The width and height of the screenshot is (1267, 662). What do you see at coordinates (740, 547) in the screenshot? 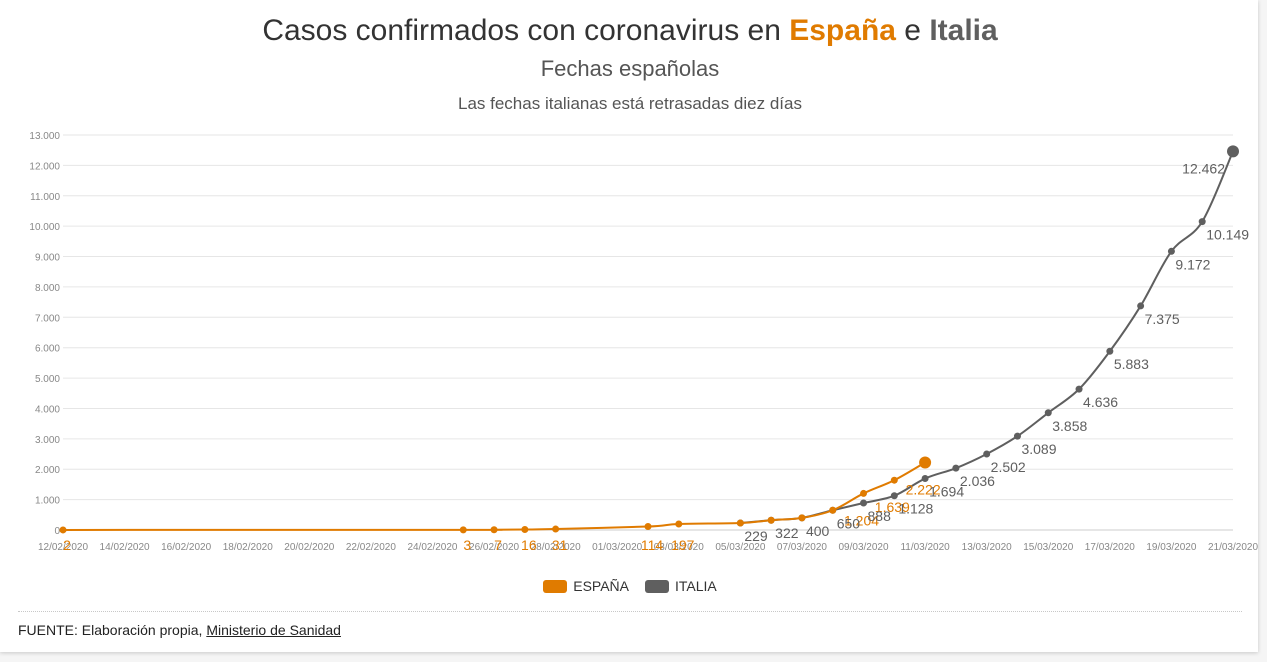
I see `x-tick-label: 05/03/2020` at bounding box center [740, 547].